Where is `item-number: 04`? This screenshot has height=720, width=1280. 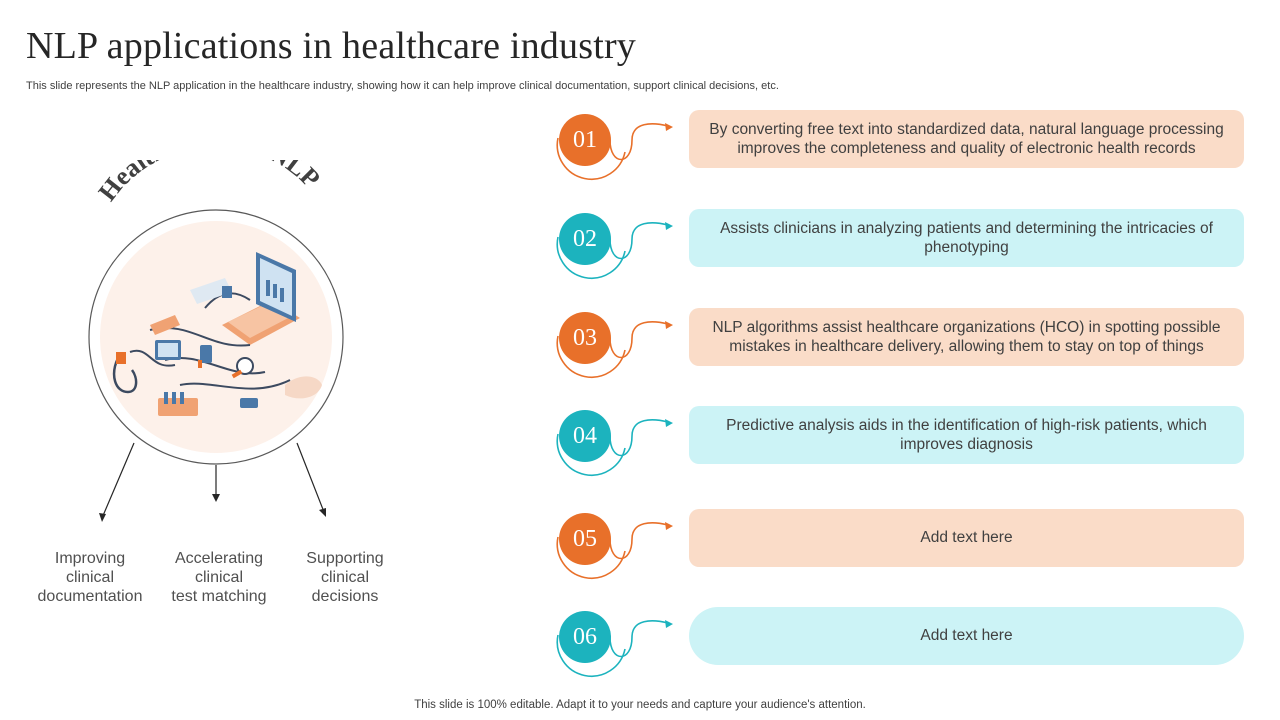 item-number: 04 is located at coordinates (585, 436).